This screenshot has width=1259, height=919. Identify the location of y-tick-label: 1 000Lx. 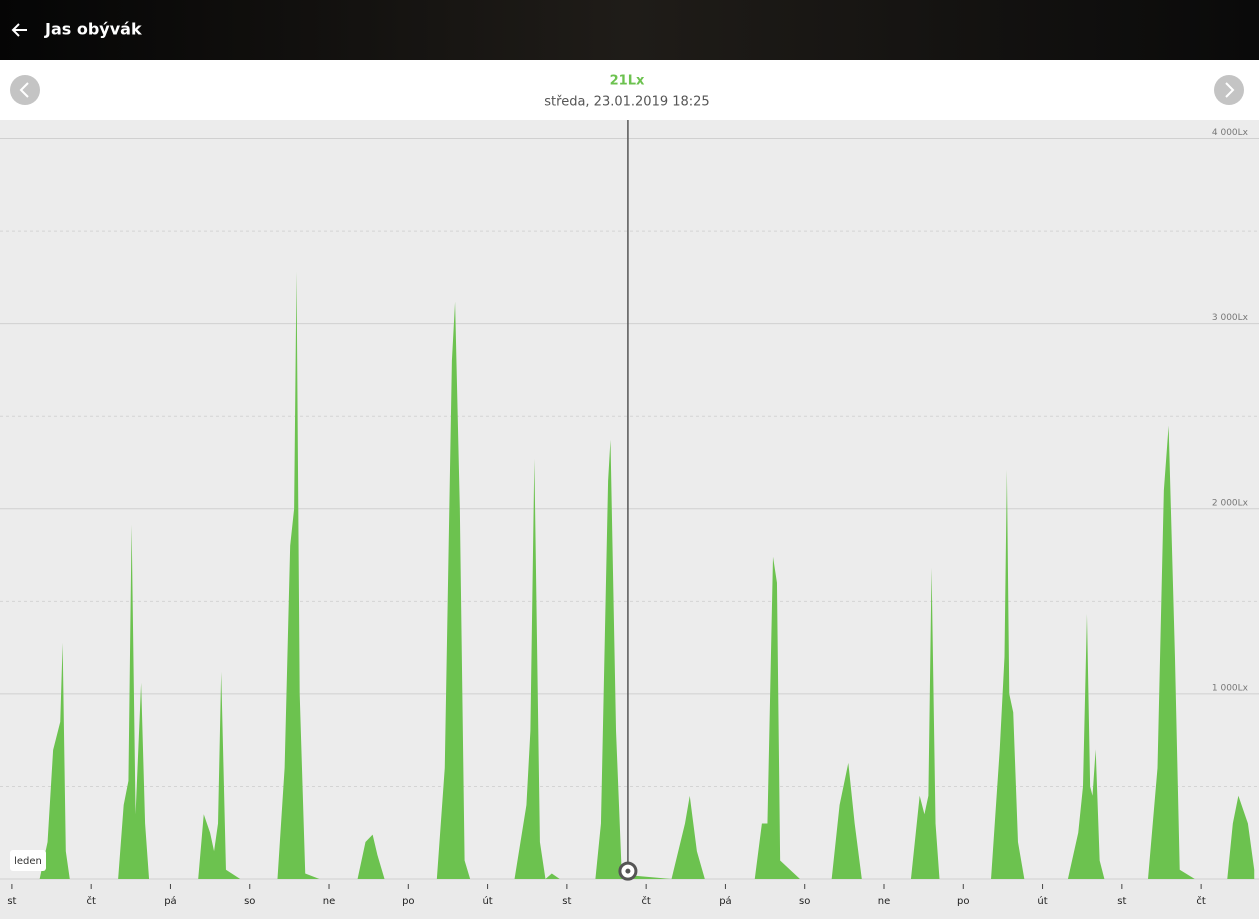
(1230, 688).